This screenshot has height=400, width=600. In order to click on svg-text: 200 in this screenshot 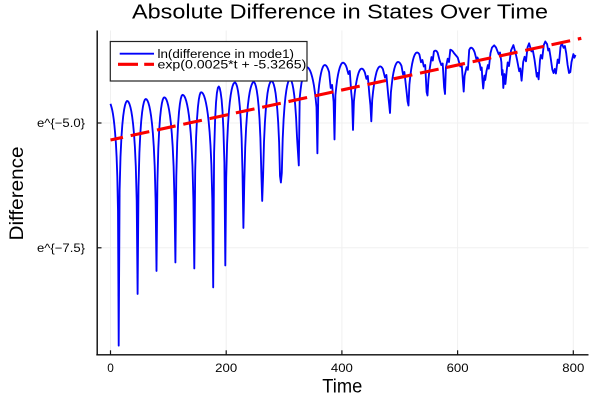, I will do `click(226, 368)`.